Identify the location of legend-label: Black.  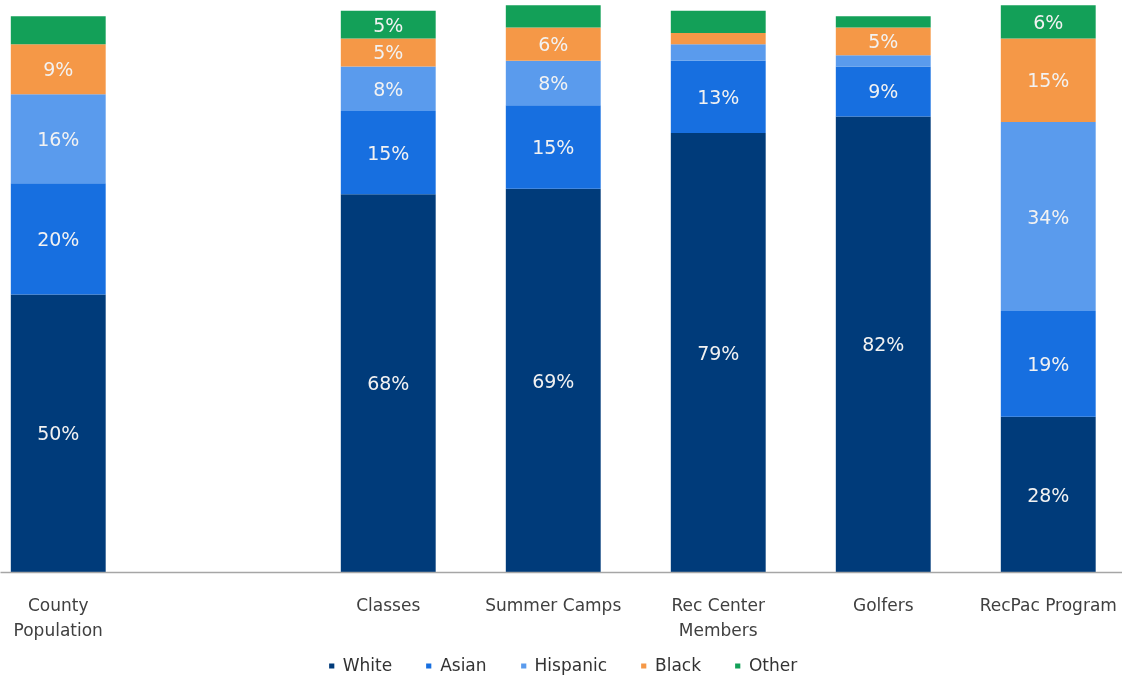
(677, 665).